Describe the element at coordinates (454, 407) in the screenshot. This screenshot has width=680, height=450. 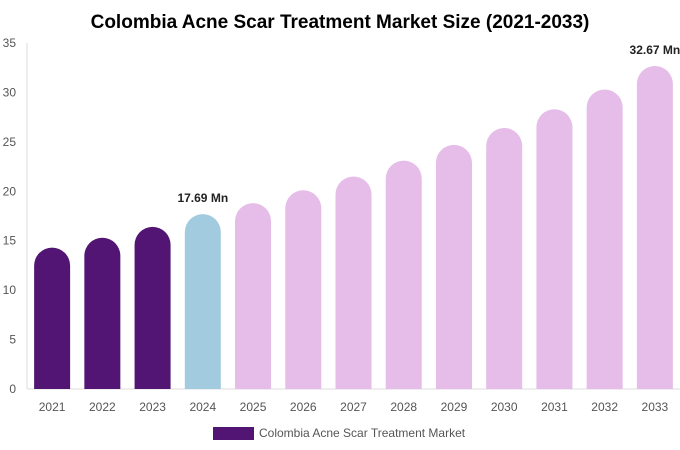
I see `x-tick-label: 2029` at that location.